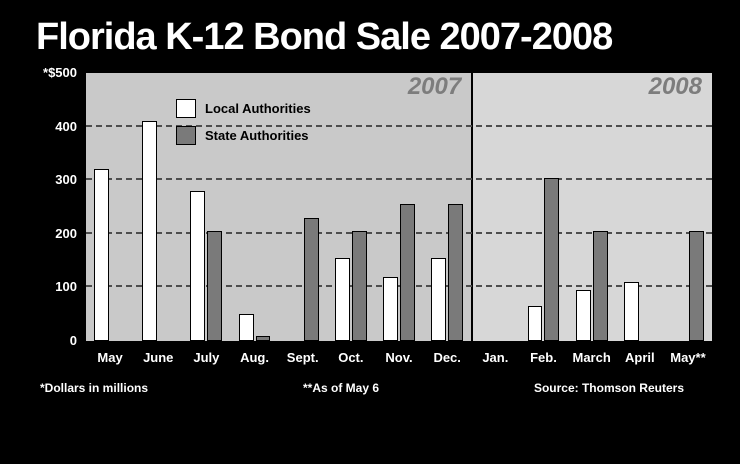  What do you see at coordinates (591, 357) in the screenshot?
I see `x-axis-label: March` at bounding box center [591, 357].